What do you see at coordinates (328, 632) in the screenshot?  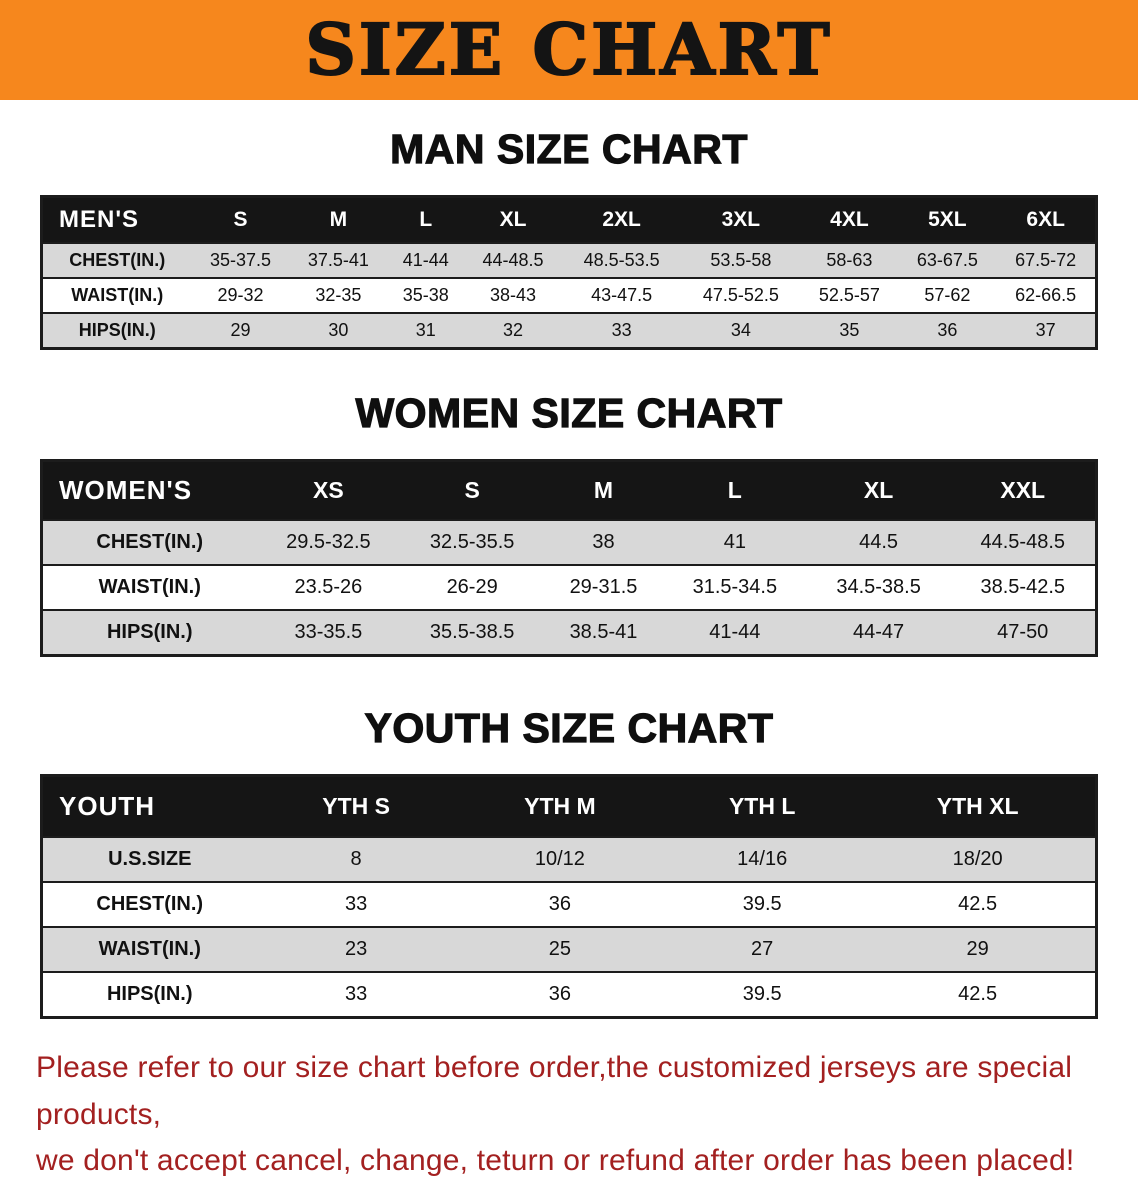 I see `measurement-value: 33-35.5` at bounding box center [328, 632].